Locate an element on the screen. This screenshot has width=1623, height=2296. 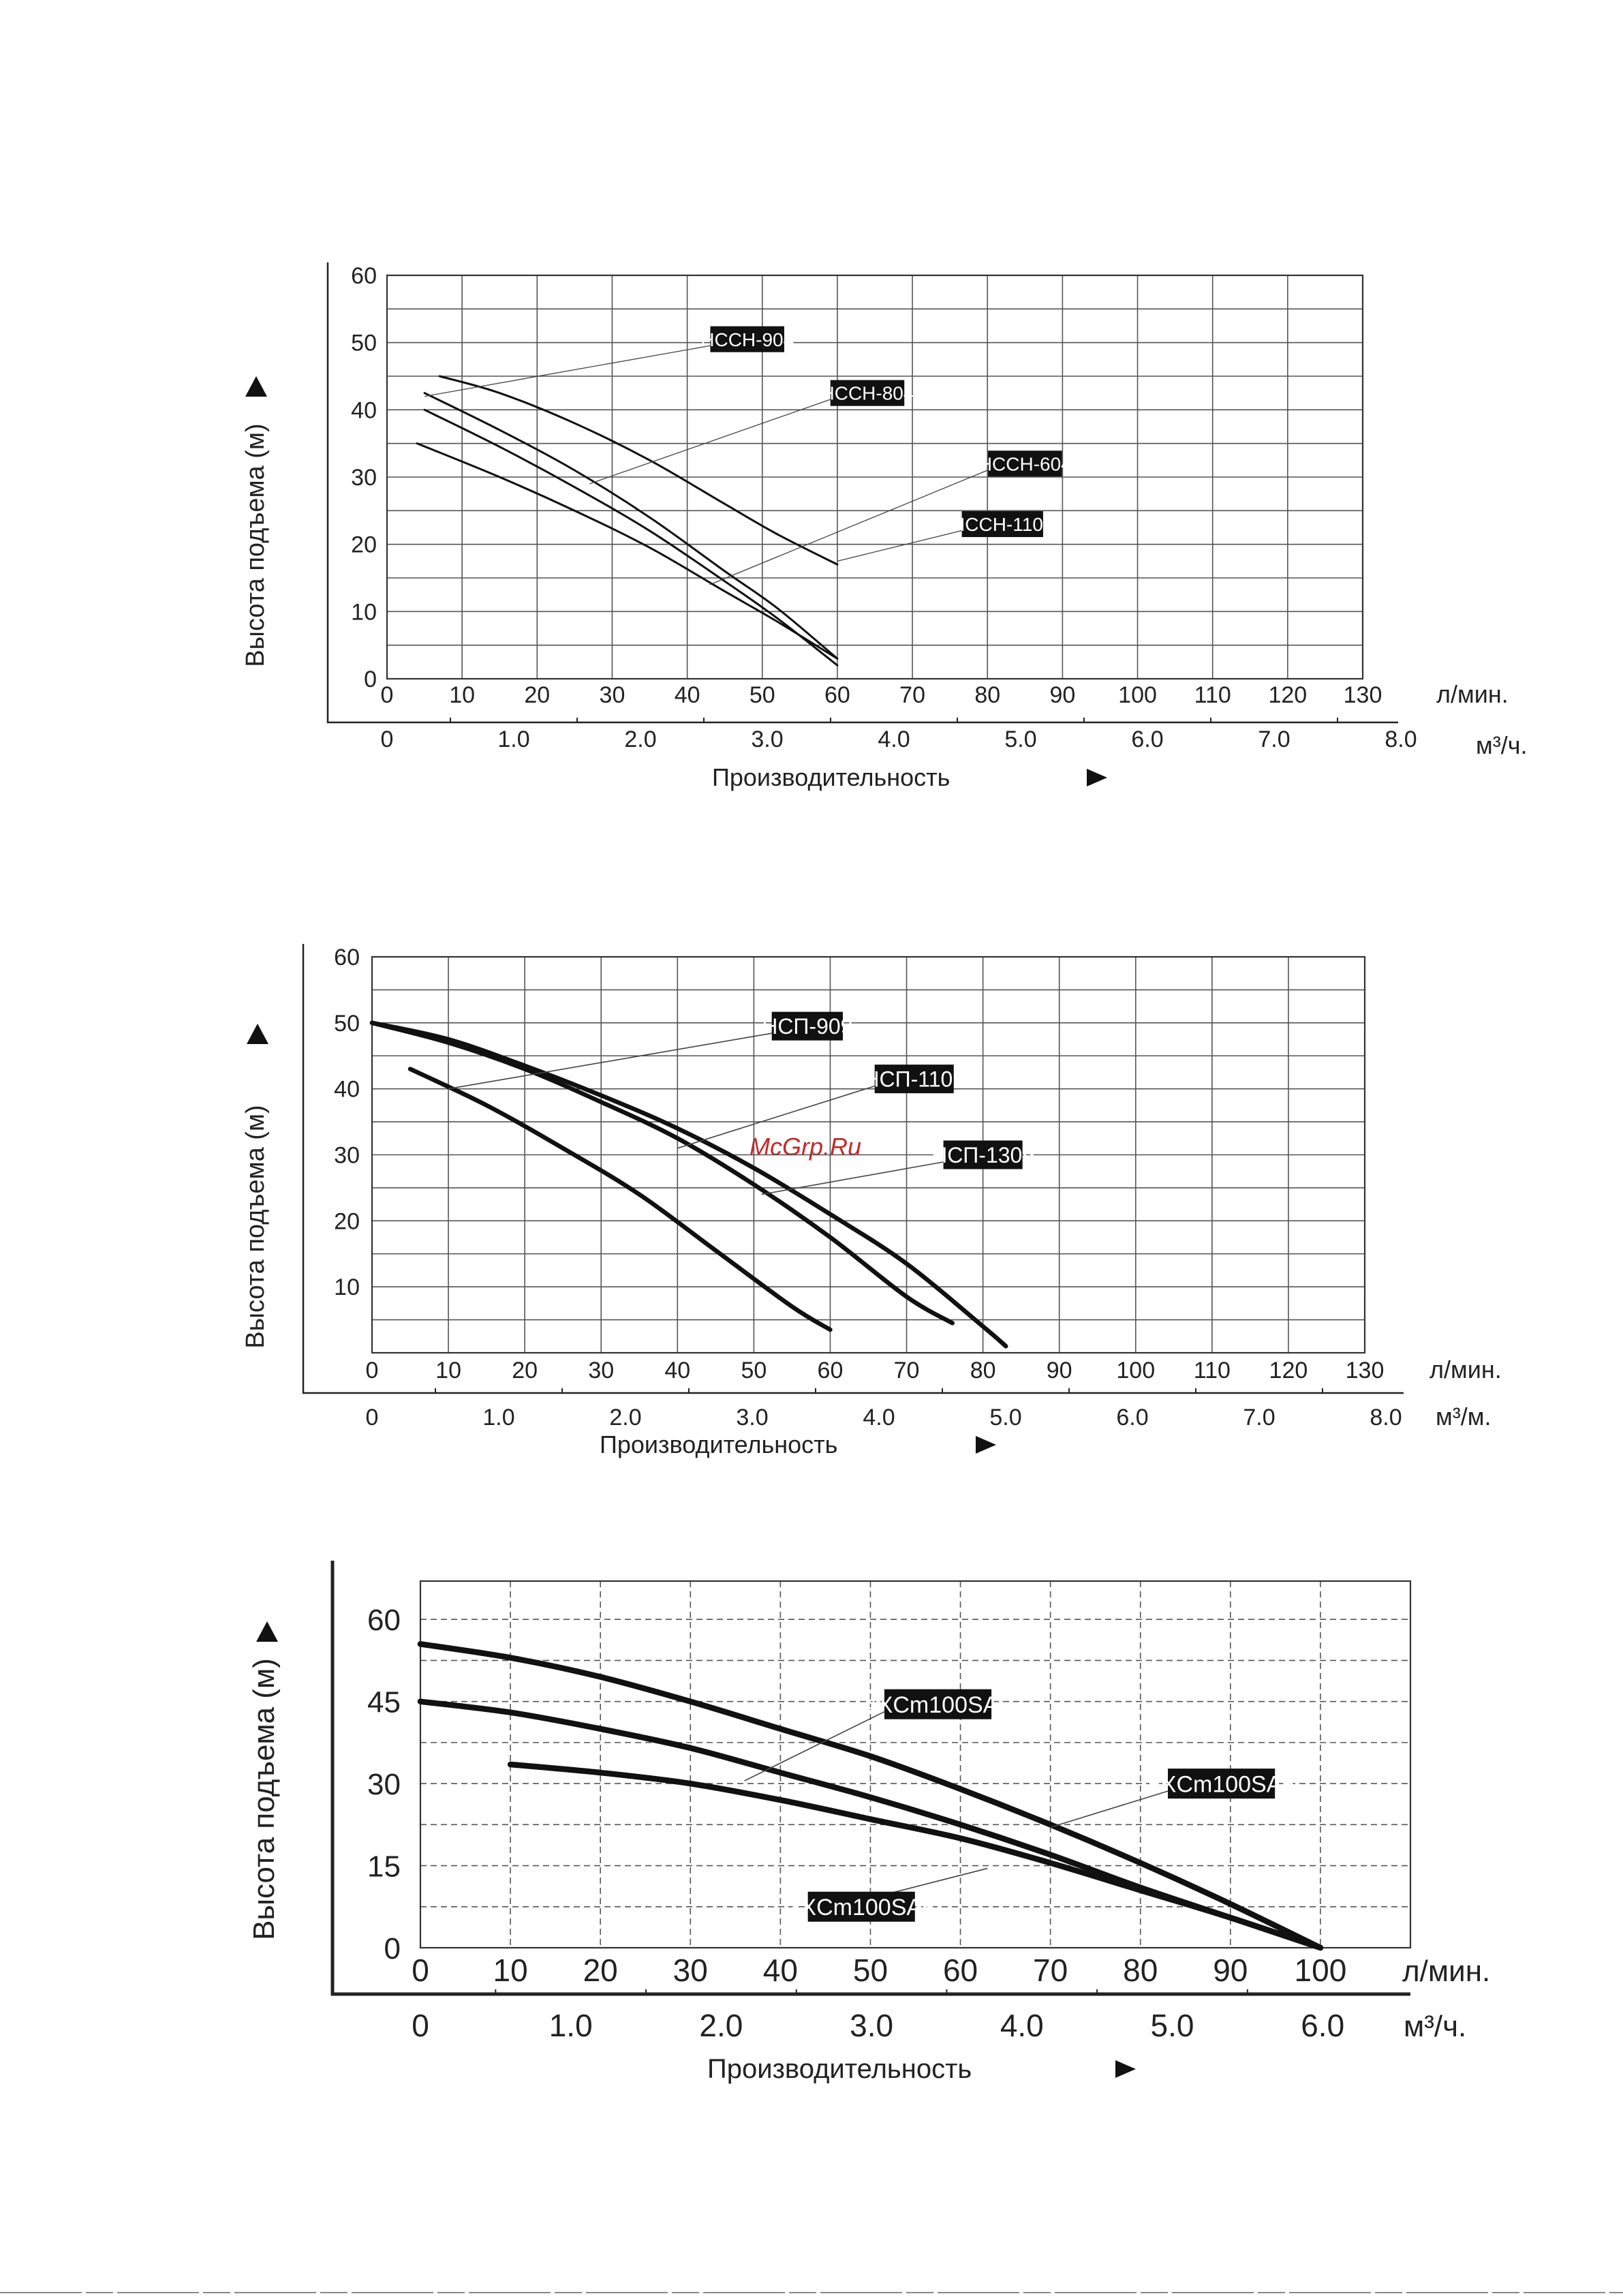
y-tick-label: 40 is located at coordinates (364, 410).